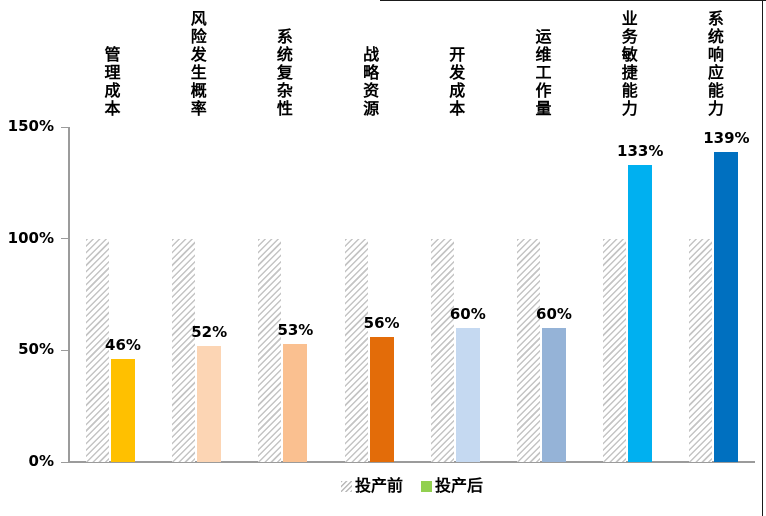 This screenshot has width=766, height=516. I want to click on legend-item-1: 投产前, so click(371, 486).